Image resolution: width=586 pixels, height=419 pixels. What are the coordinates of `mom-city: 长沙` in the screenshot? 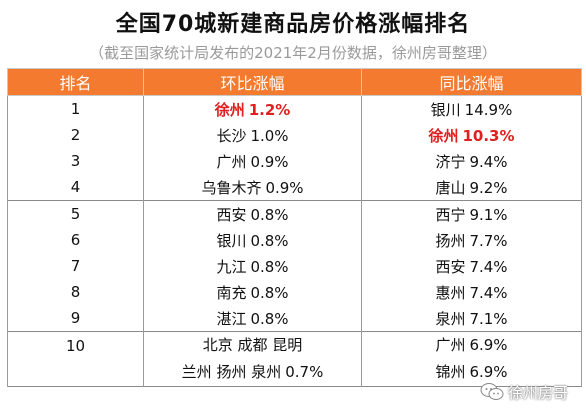 It's located at (231, 135).